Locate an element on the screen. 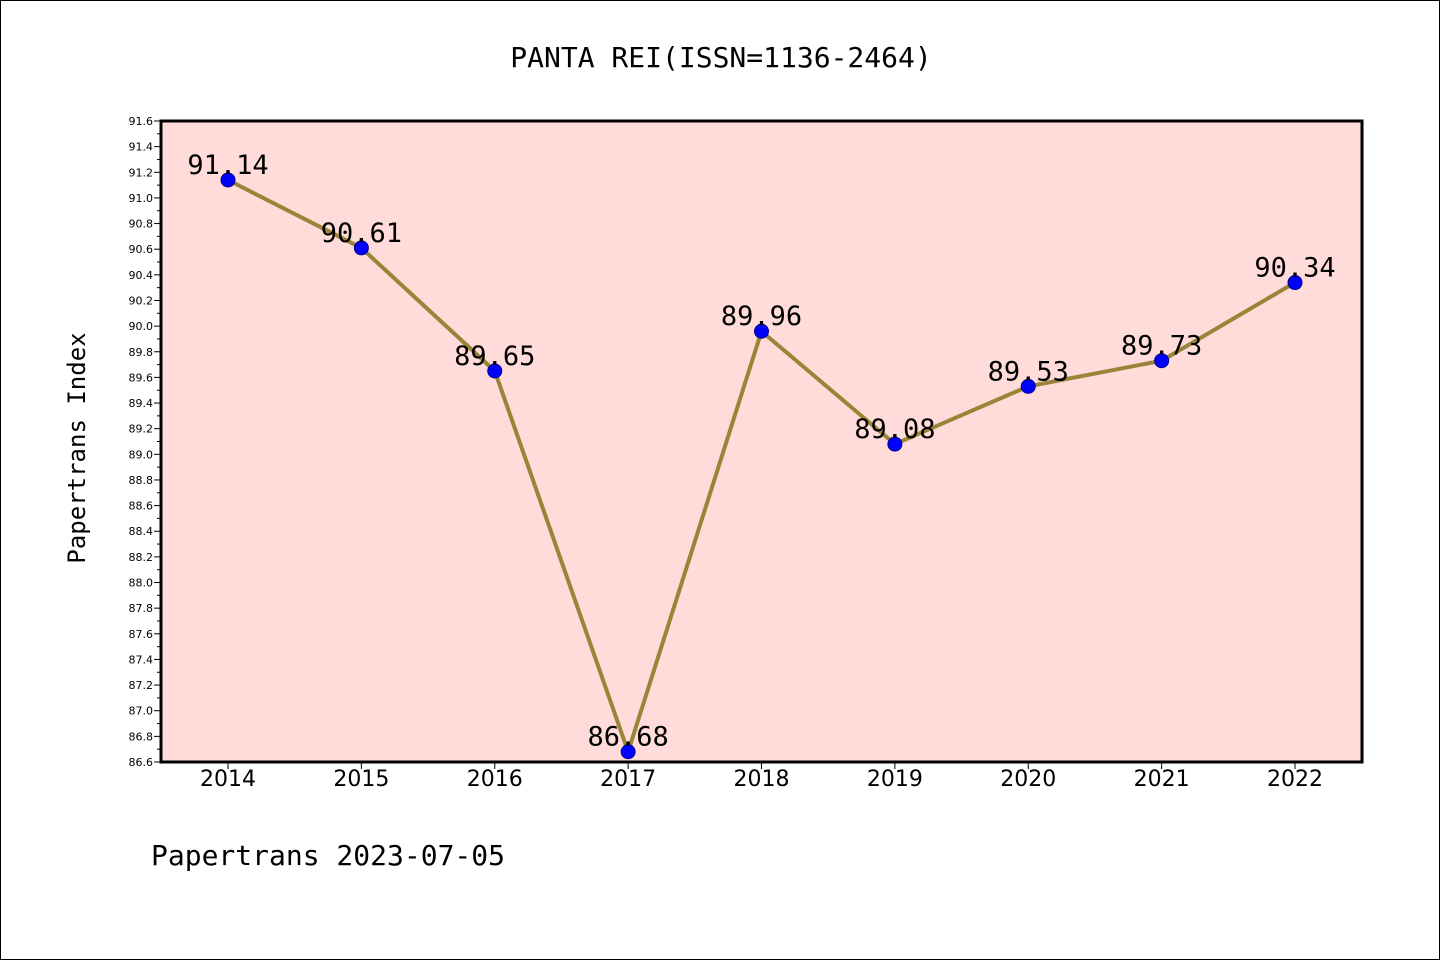  data-label: 89.73 is located at coordinates (1161, 346).